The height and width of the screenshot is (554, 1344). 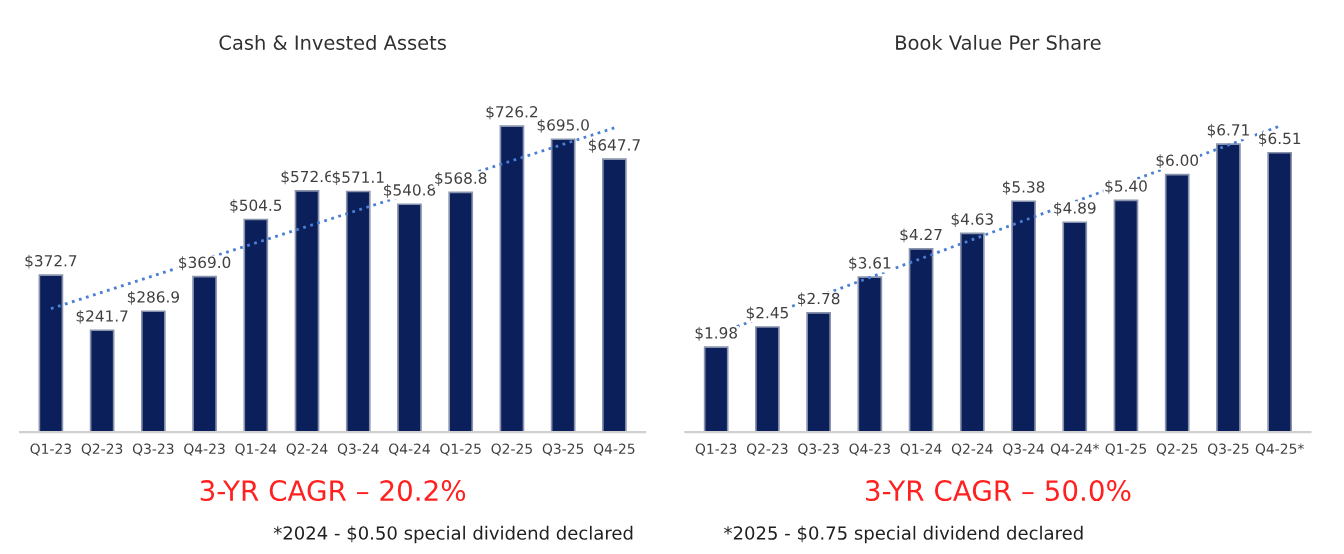 I want to click on chart-title: Book Value Per Share, so click(x=998, y=42).